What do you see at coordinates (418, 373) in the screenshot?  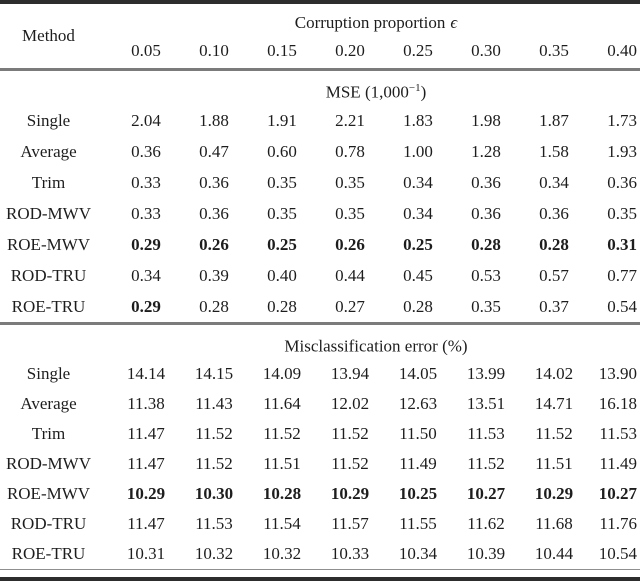 I see `value-cell: 14.05` at bounding box center [418, 373].